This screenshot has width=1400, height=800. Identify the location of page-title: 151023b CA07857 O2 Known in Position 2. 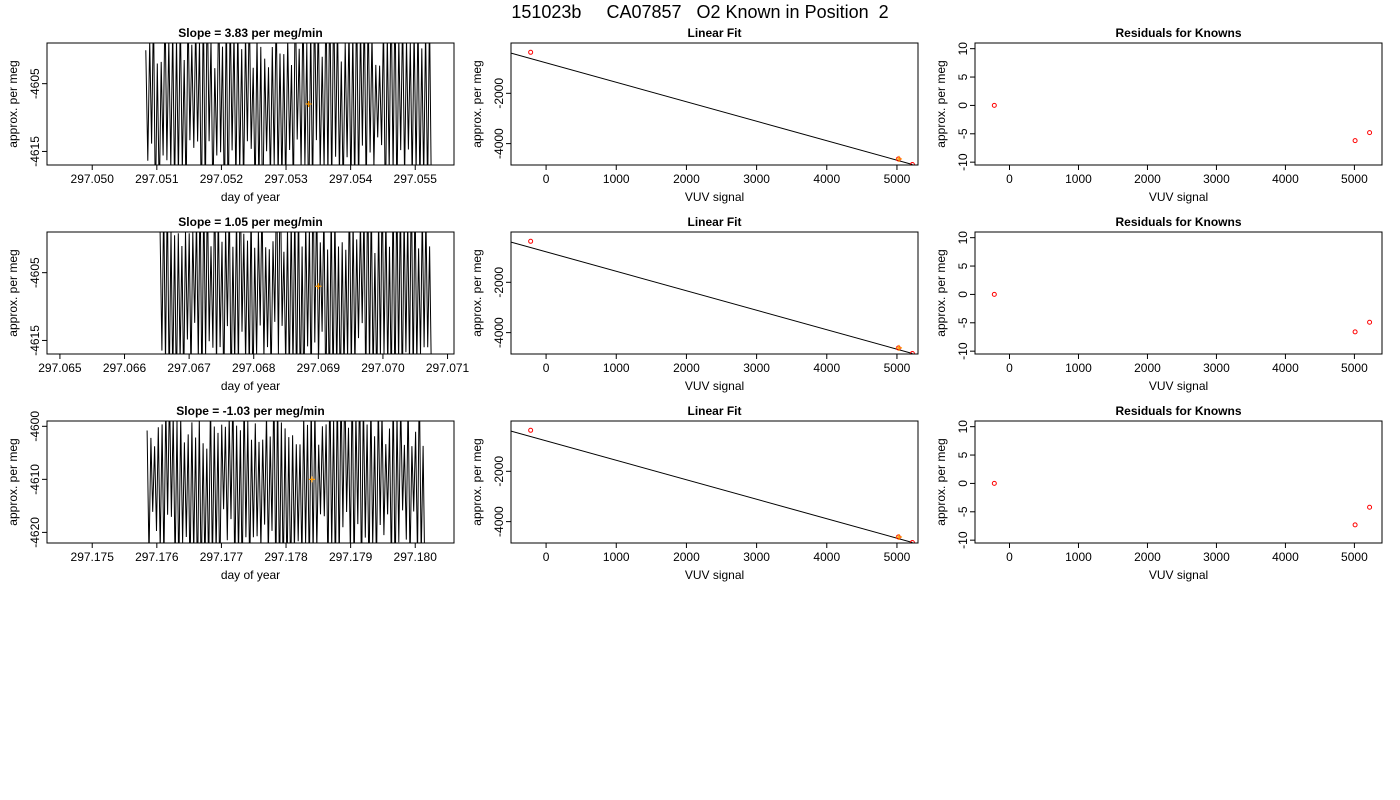
(700, 12).